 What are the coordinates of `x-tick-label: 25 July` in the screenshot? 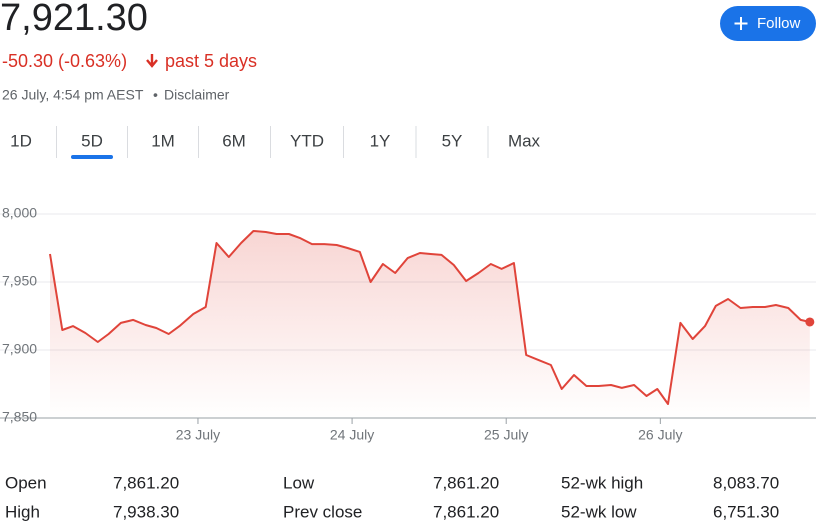 It's located at (506, 435).